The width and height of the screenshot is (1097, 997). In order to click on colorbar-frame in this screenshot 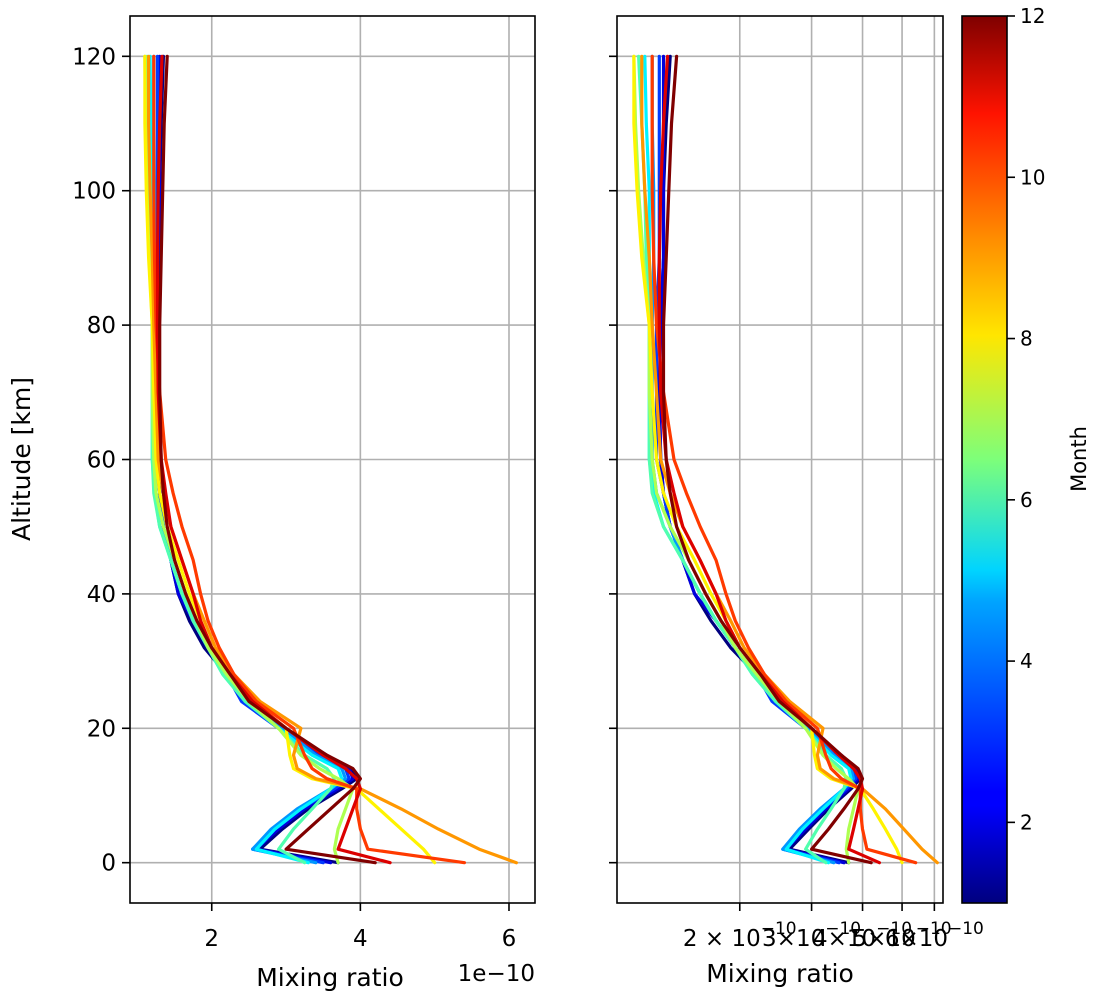, I will do `click(984, 459)`.